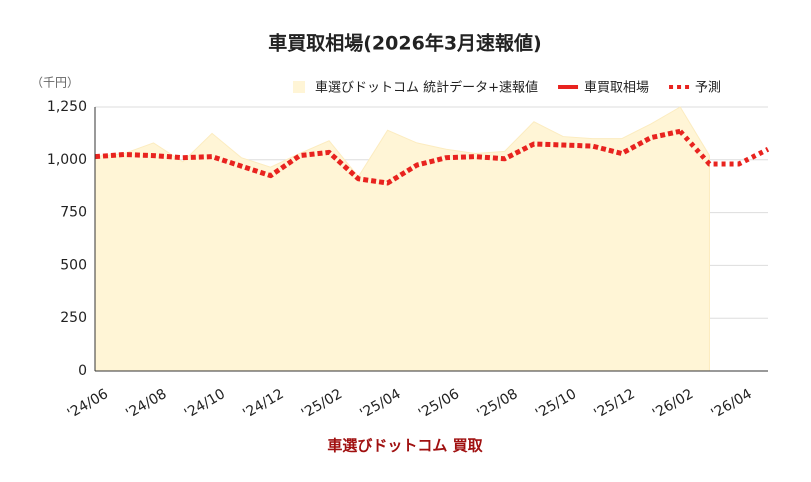 Image resolution: width=811 pixels, height=482 pixels. What do you see at coordinates (73, 318) in the screenshot?
I see `y-tick-label: 250` at bounding box center [73, 318].